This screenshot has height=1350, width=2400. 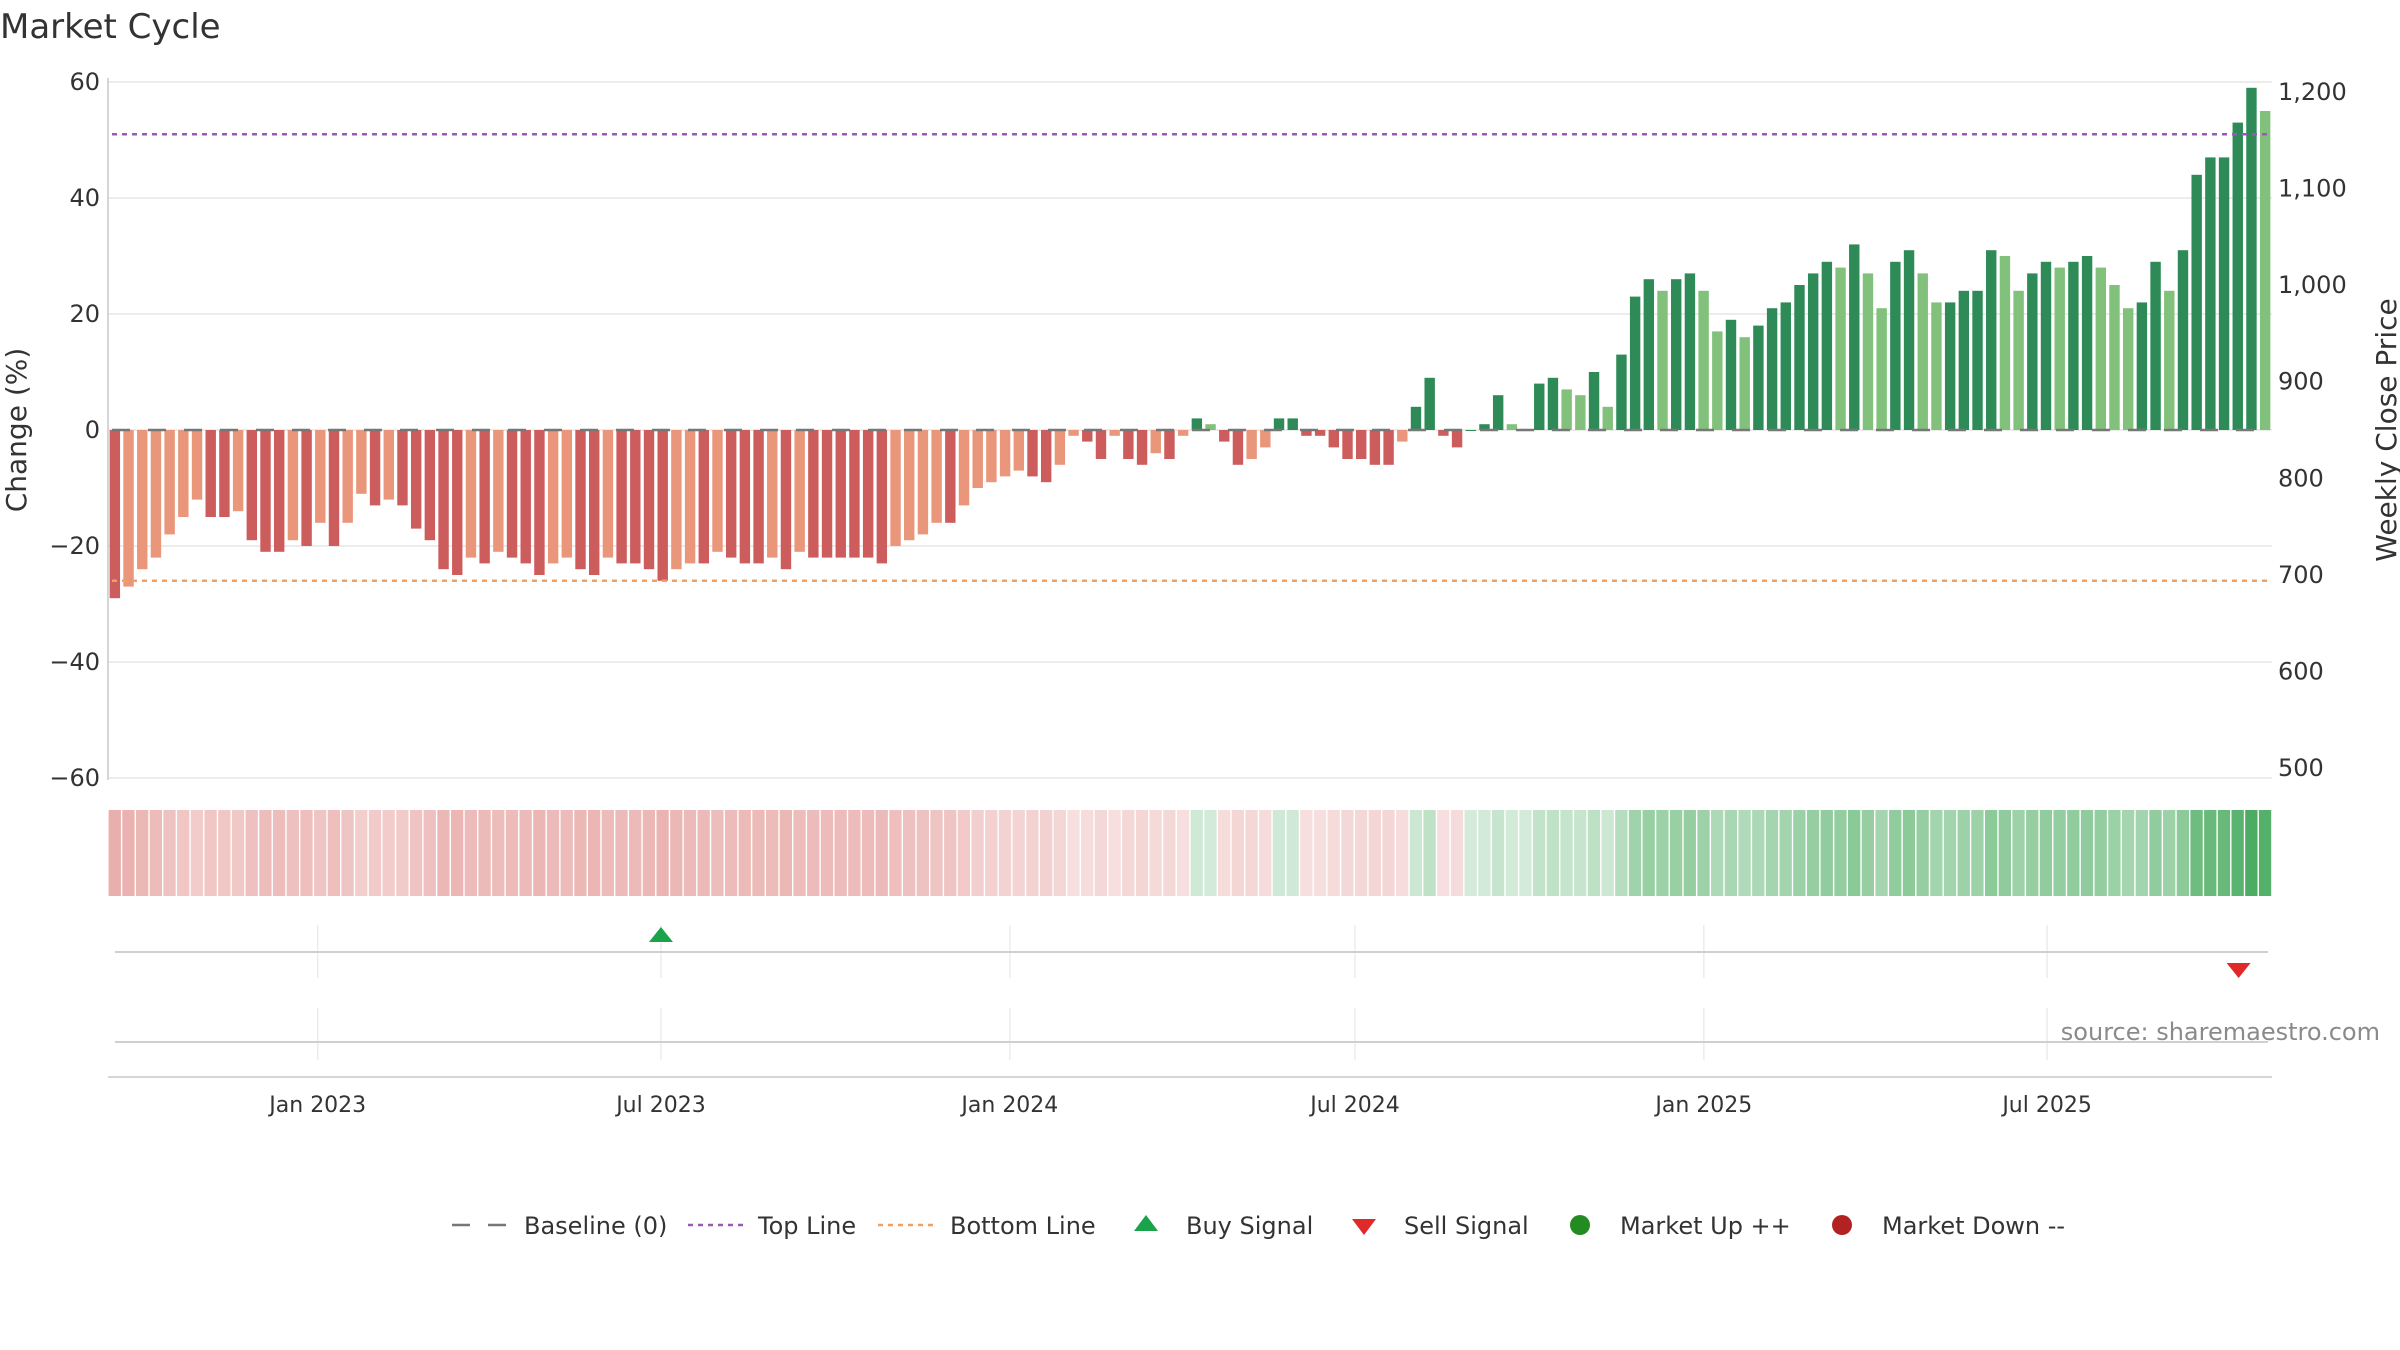 I want to click on y-tick-right: 500, so click(x=2301, y=768).